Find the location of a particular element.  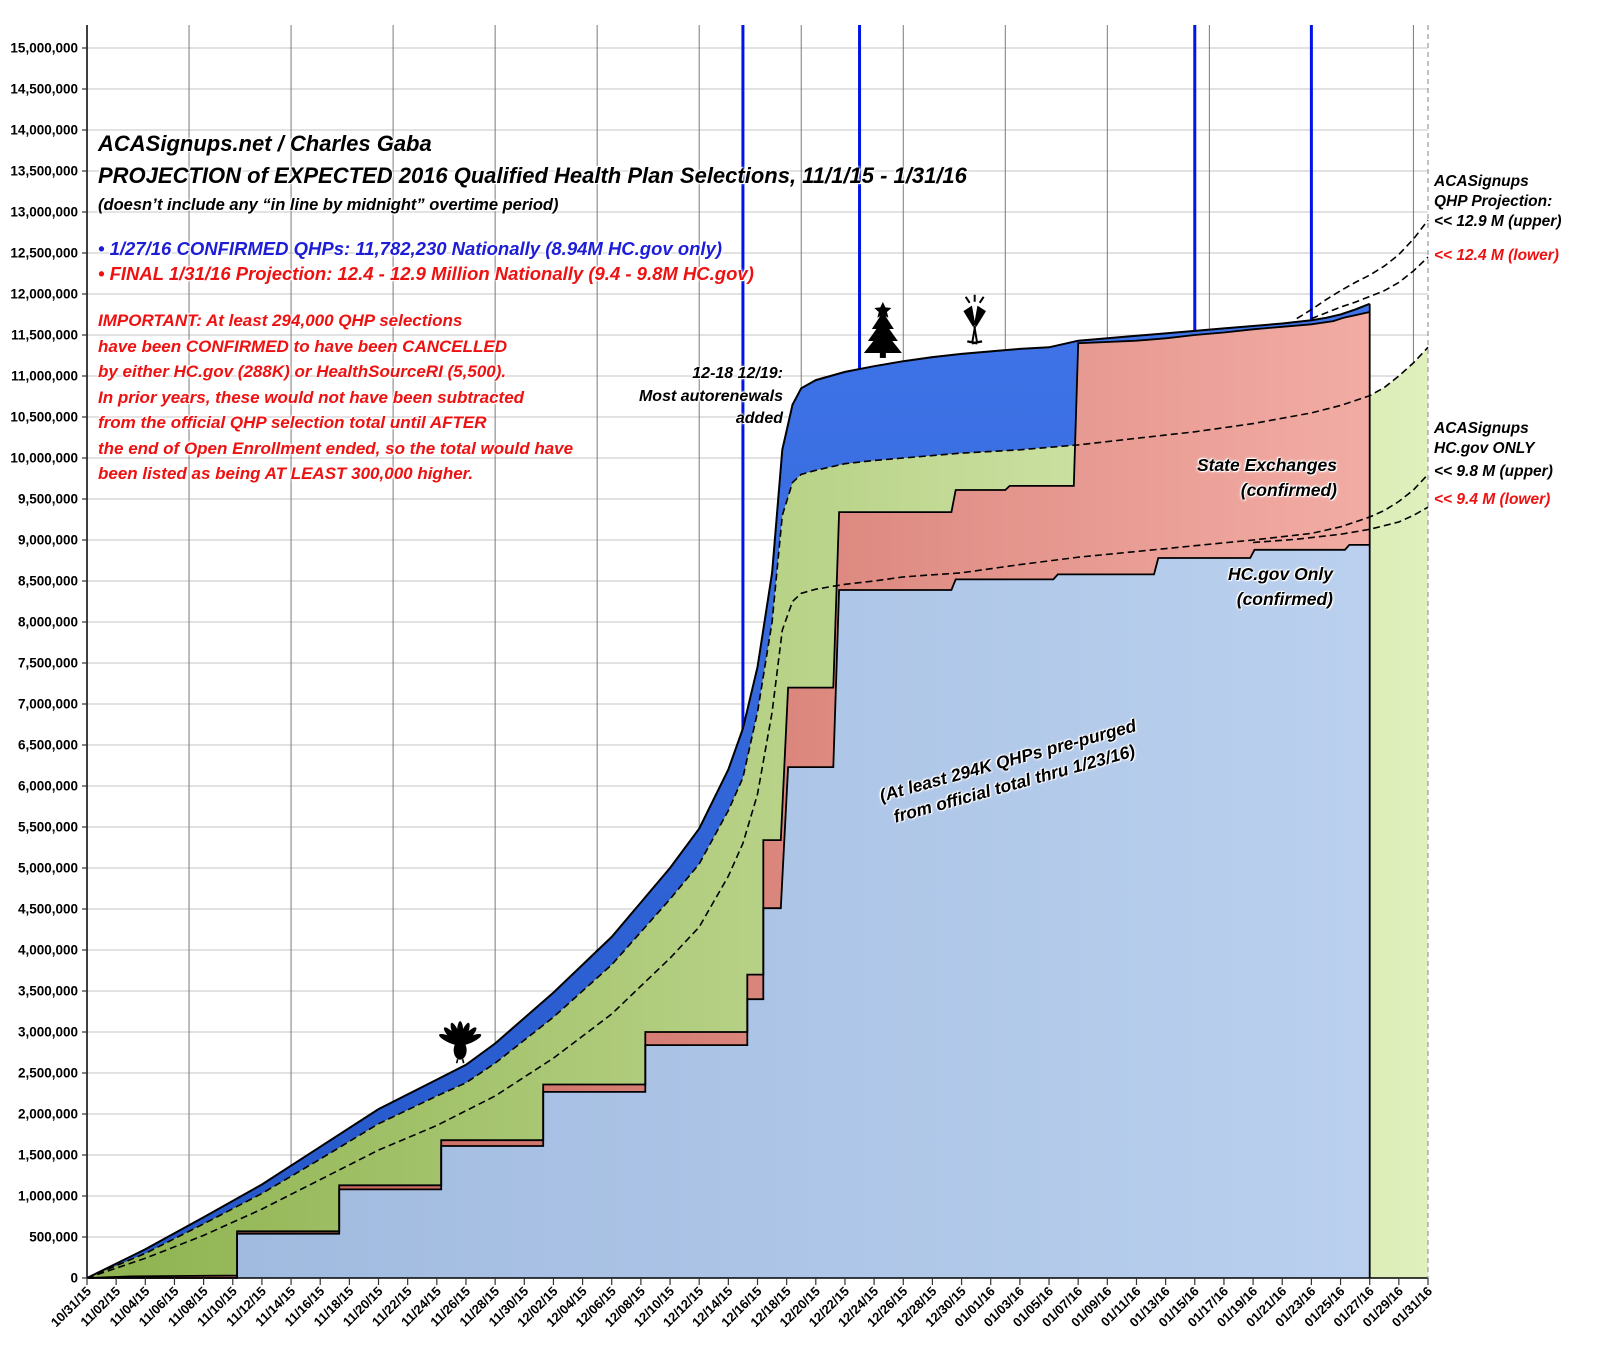

y-tick-label: 500,000 is located at coordinates (53, 1237).